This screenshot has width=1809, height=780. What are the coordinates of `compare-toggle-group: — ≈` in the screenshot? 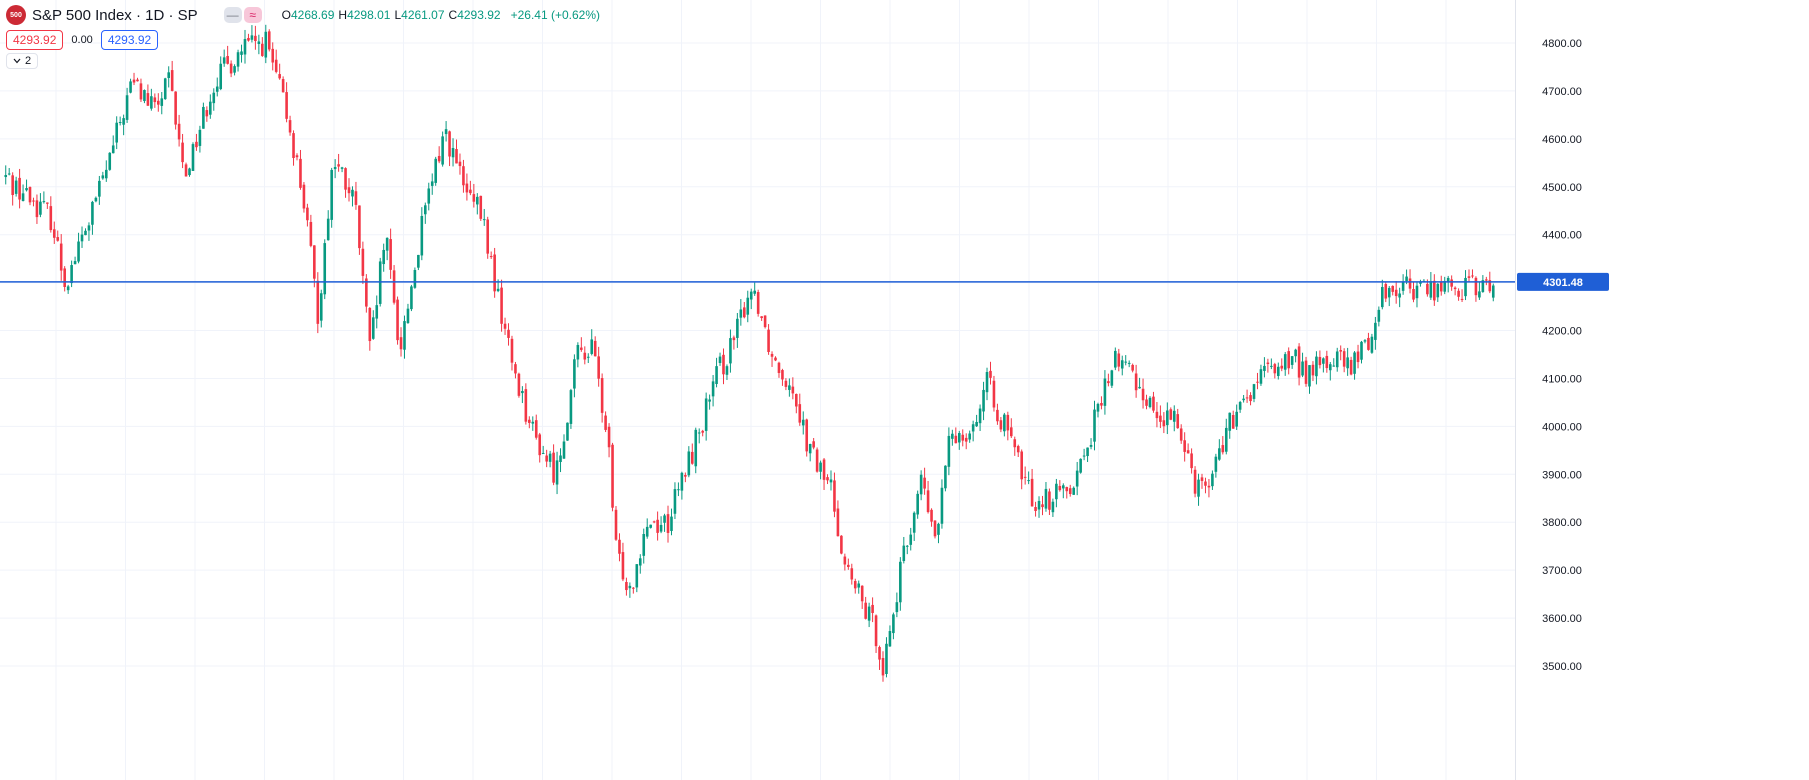 It's located at (242, 15).